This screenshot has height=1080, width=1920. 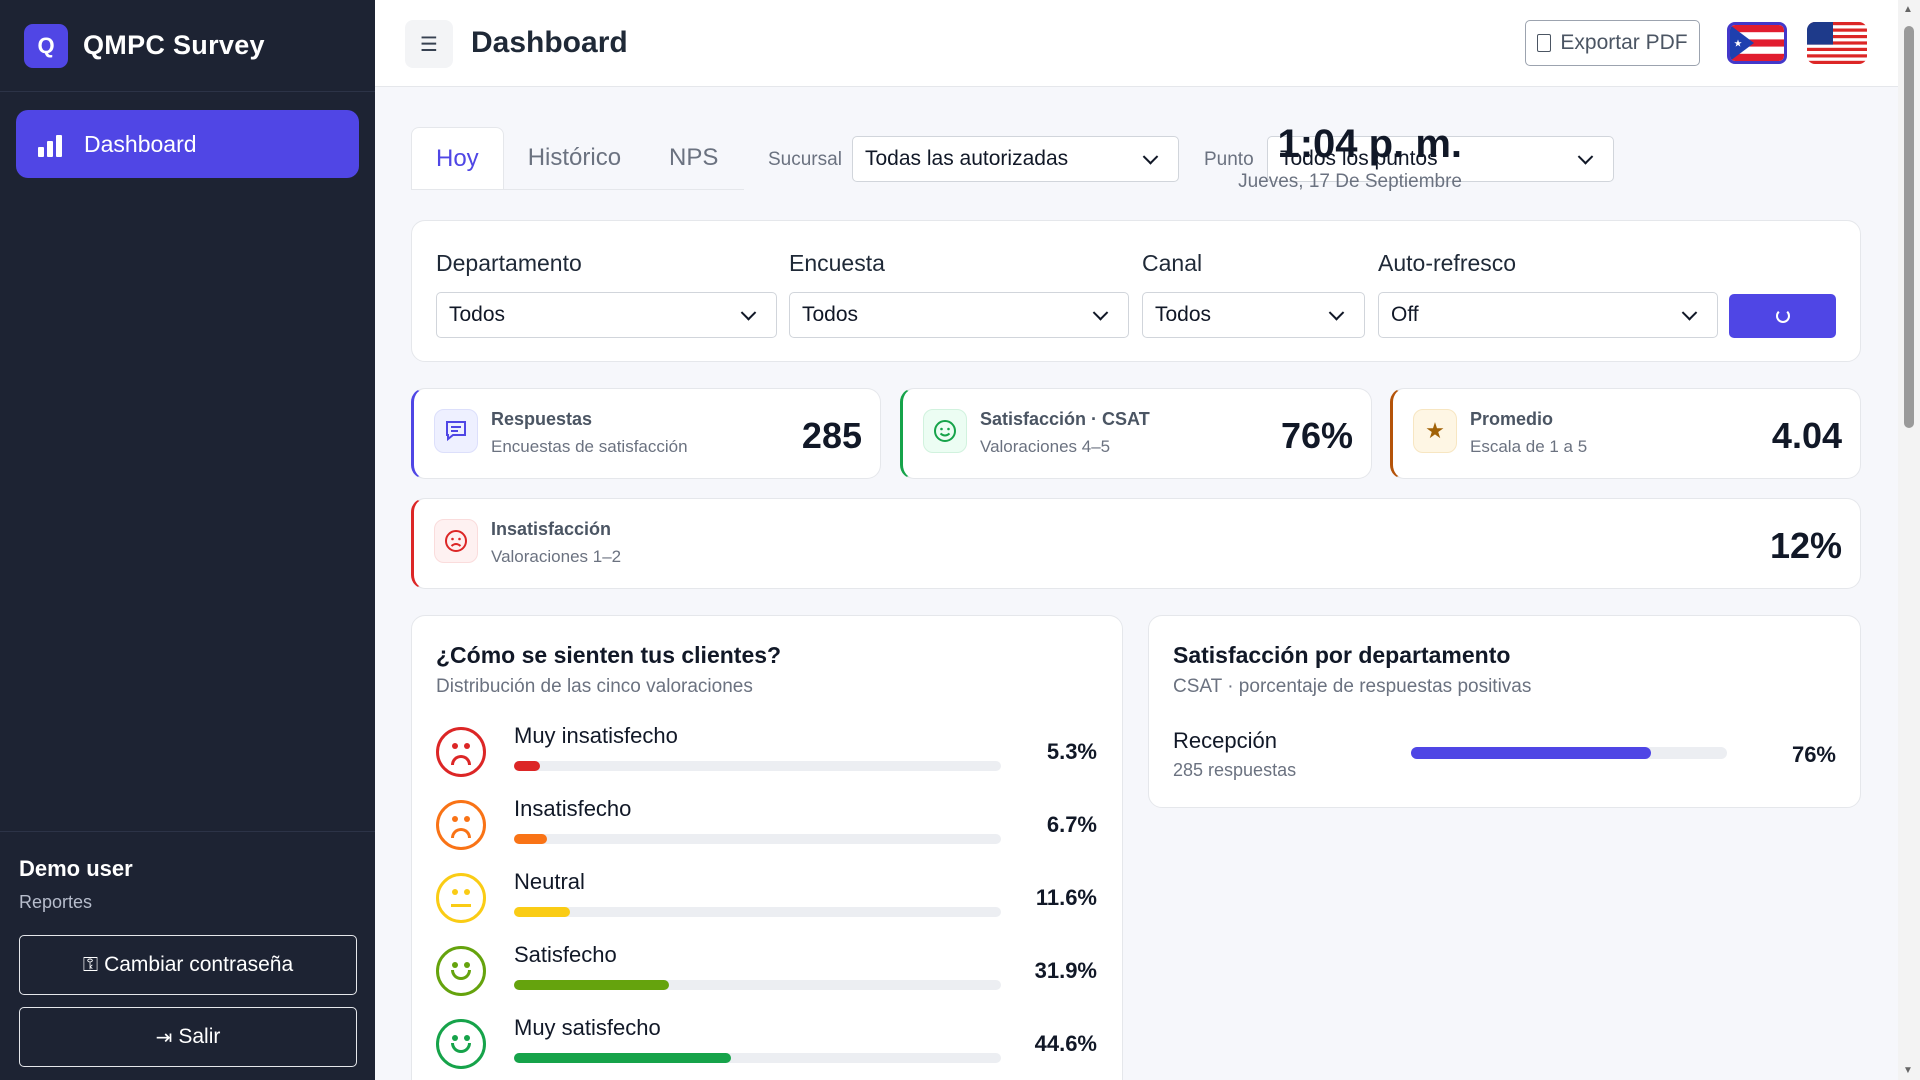 What do you see at coordinates (1071, 751) in the screenshot?
I see `rating-percentage: 5.3%` at bounding box center [1071, 751].